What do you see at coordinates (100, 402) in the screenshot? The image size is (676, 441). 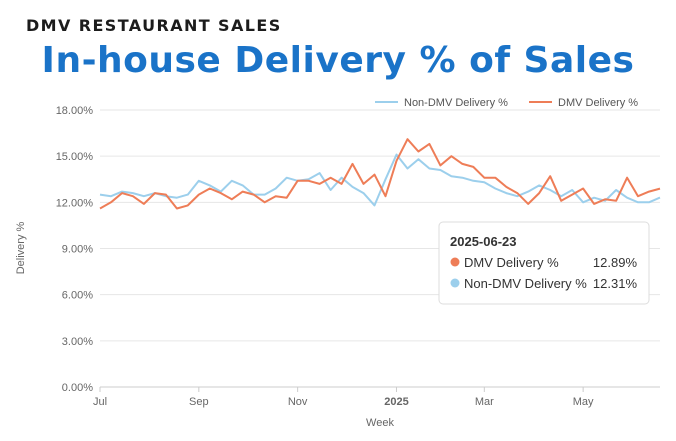 I see `x-tick-label: Jul` at bounding box center [100, 402].